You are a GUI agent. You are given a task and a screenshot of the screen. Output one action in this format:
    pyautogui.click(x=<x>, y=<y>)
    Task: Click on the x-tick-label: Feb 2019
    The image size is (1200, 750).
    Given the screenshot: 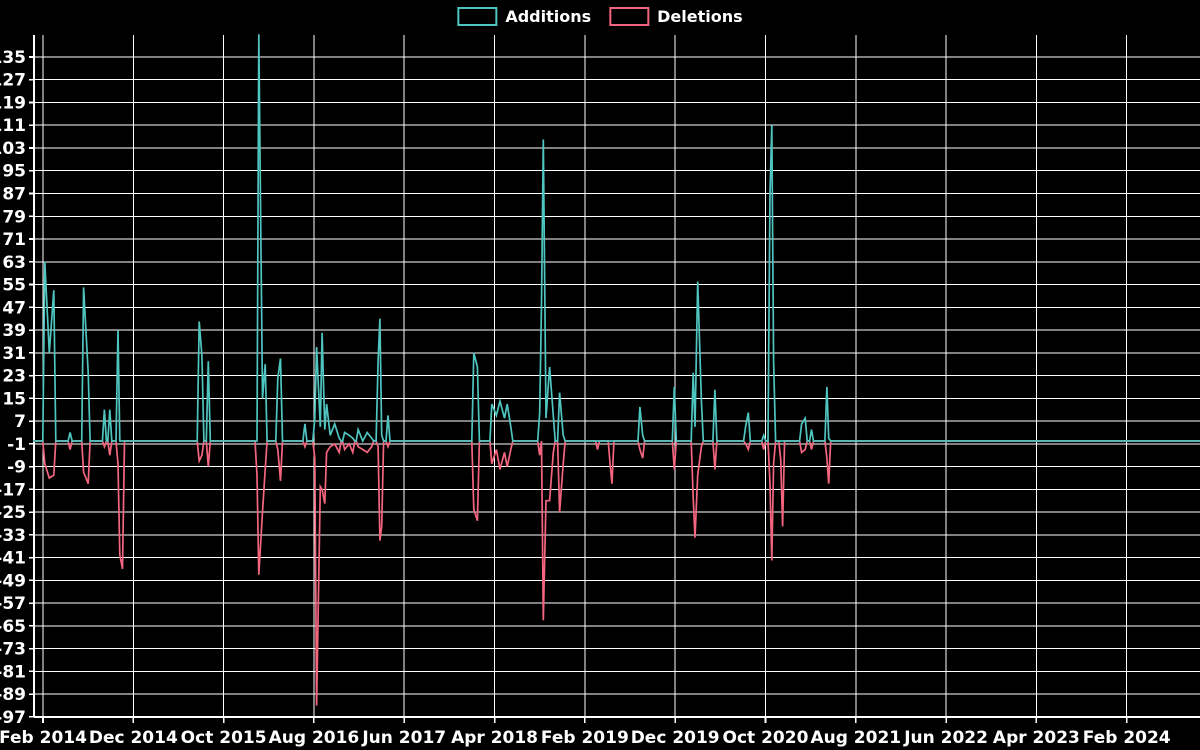 What is the action you would take?
    pyautogui.click(x=585, y=738)
    